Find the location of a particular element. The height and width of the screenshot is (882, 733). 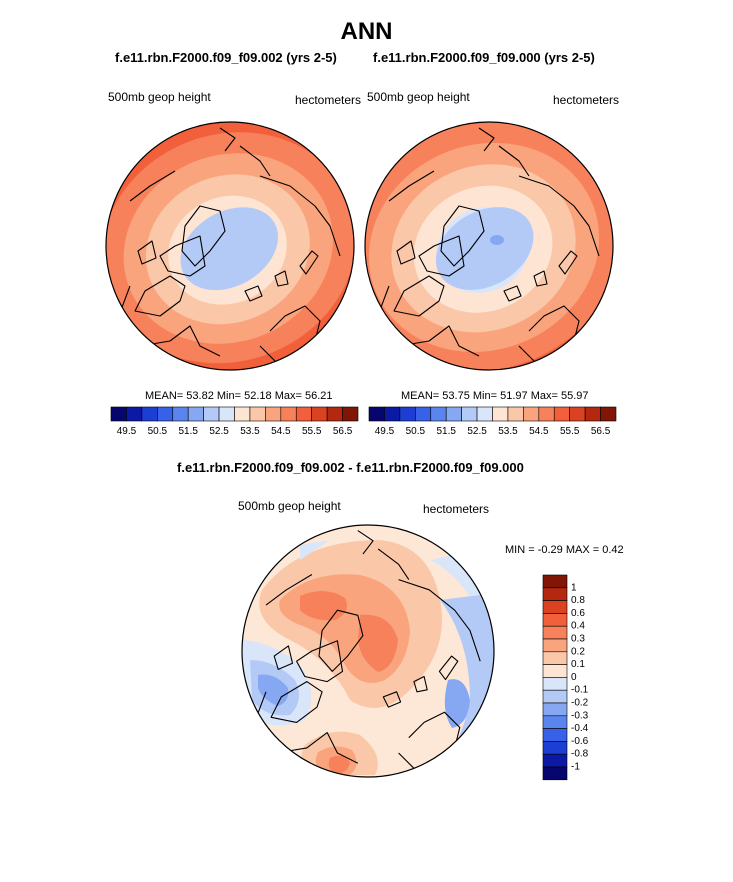

difference-colorbar-tick-label: 0.6 is located at coordinates (578, 613).